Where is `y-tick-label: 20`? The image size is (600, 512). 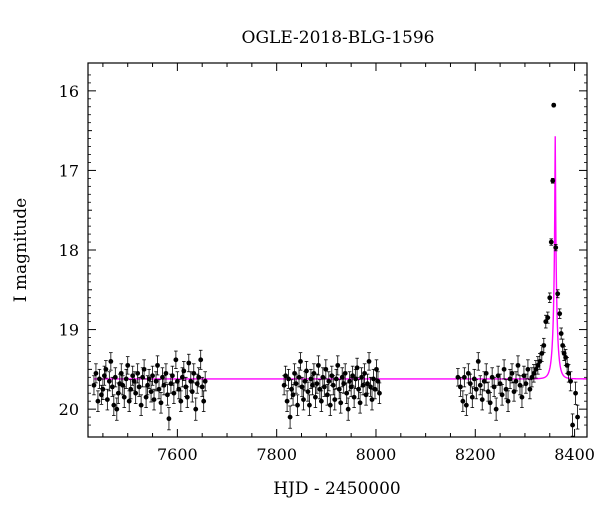
y-tick-label: 20 is located at coordinates (69, 409).